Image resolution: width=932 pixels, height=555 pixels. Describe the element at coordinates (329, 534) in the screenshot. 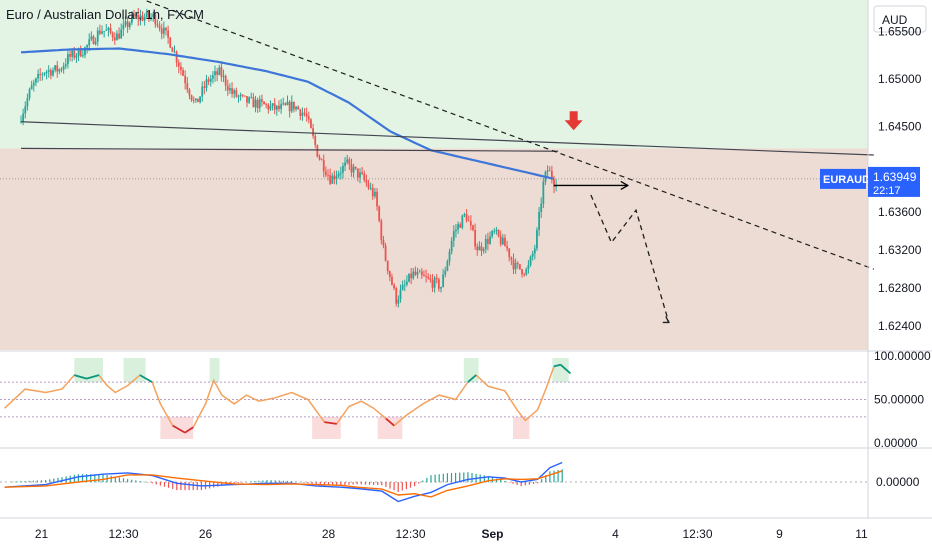

I see `time-axis-label: 28` at that location.